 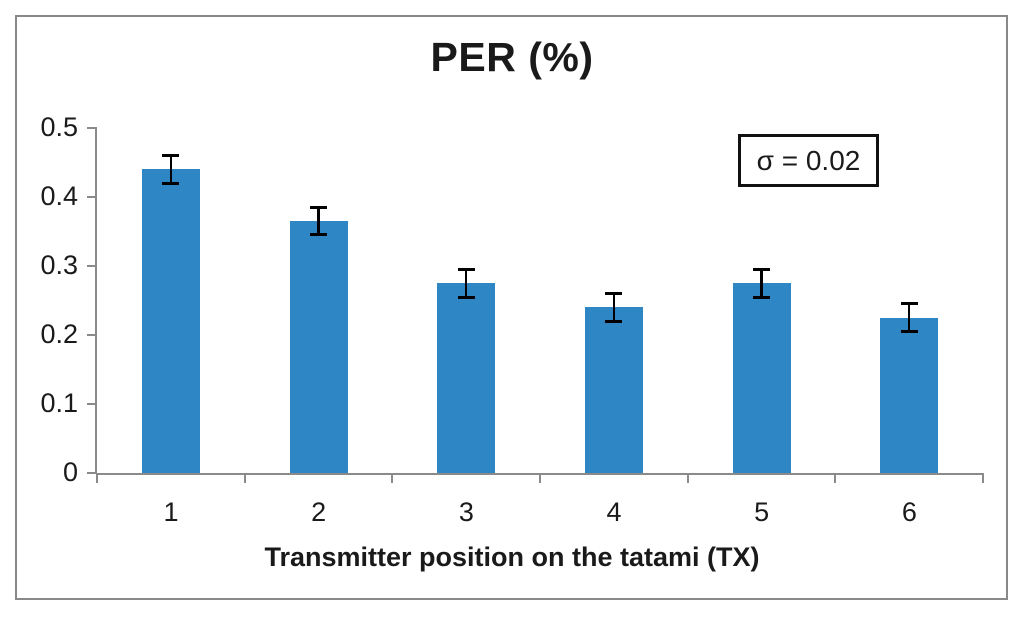 What do you see at coordinates (59, 127) in the screenshot?
I see `y-tick-label: 0.5` at bounding box center [59, 127].